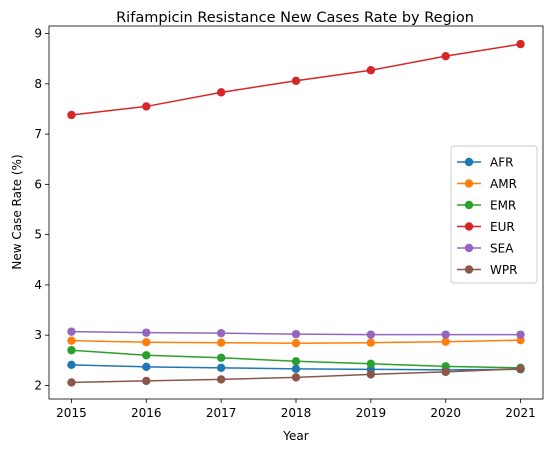  Describe the element at coordinates (38, 184) in the screenshot. I see `y-tick-label: 6` at that location.